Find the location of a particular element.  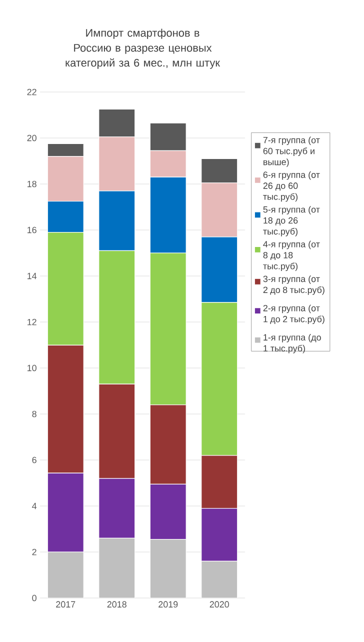

legend-label: 2-я группа (от 1 до 2 тыс.руб) is located at coordinates (293, 314).